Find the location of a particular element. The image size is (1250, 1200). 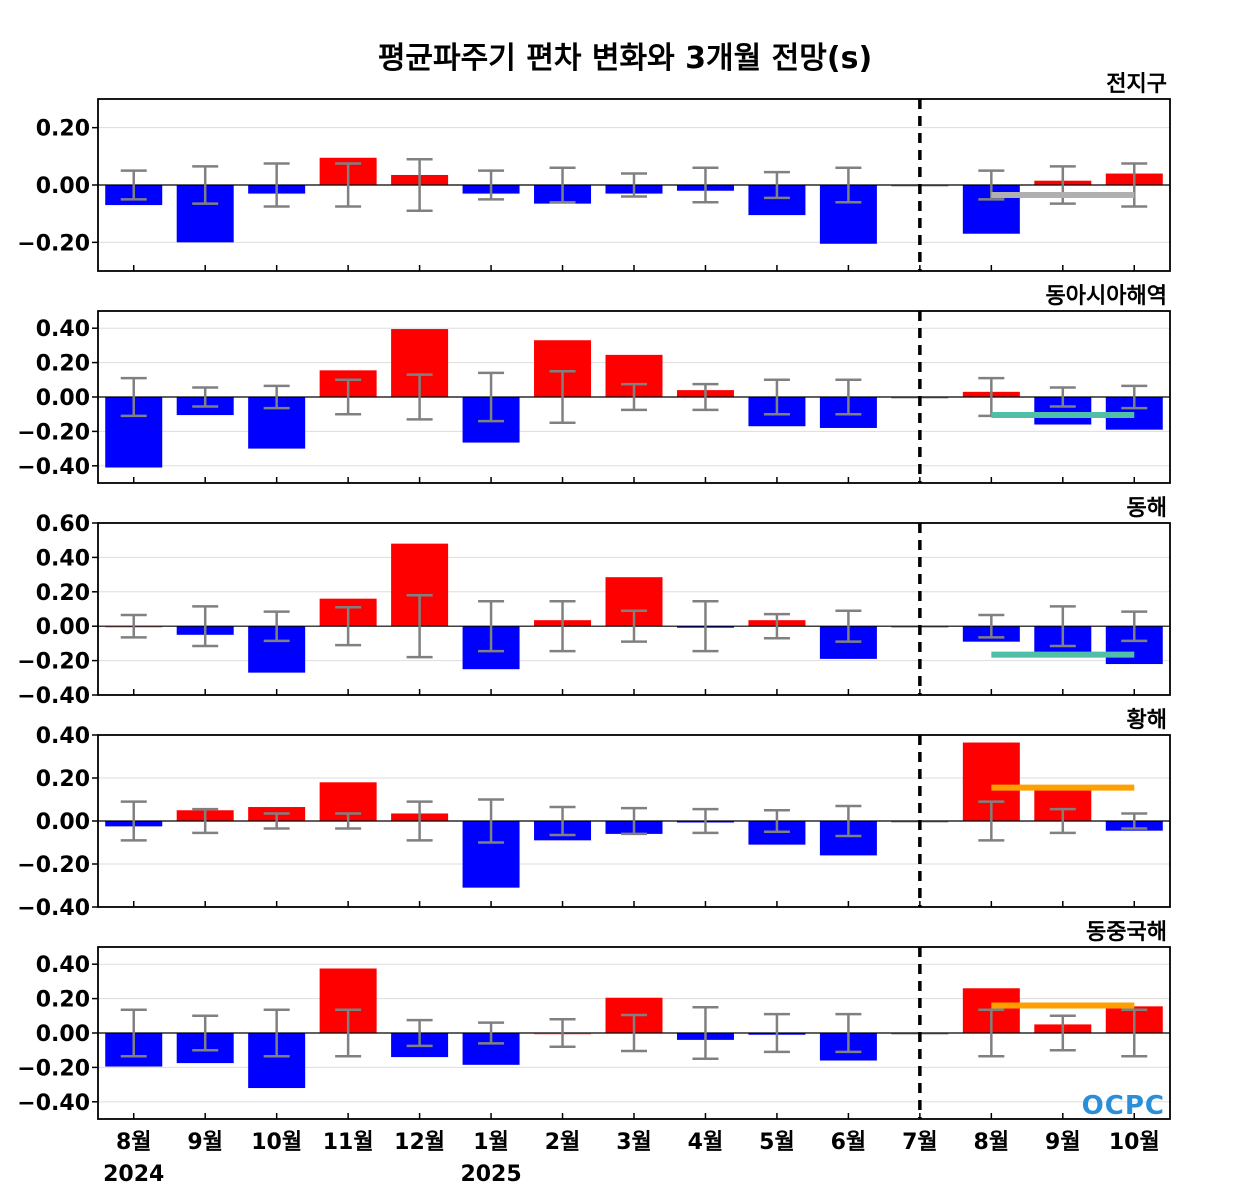

x-tick-label: 3월 is located at coordinates (634, 1142).